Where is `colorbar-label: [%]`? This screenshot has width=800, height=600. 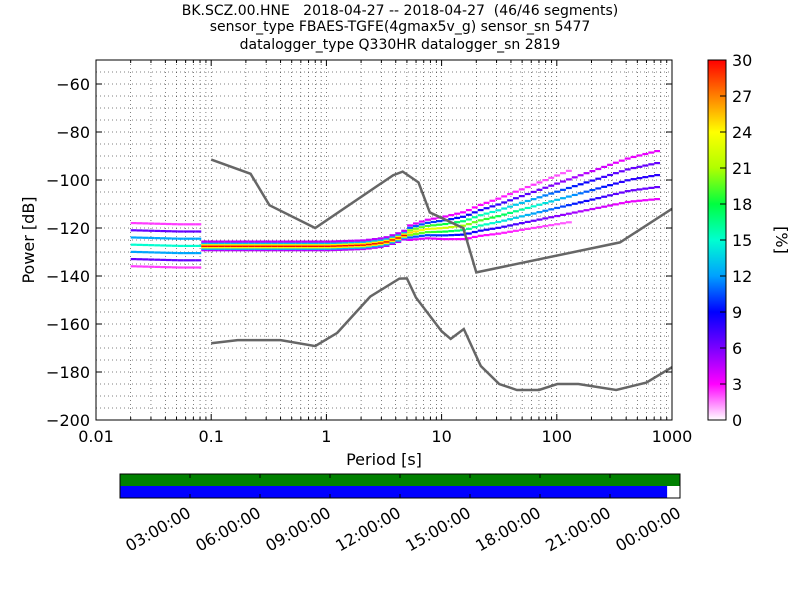 colorbar-label: [%] is located at coordinates (781, 240).